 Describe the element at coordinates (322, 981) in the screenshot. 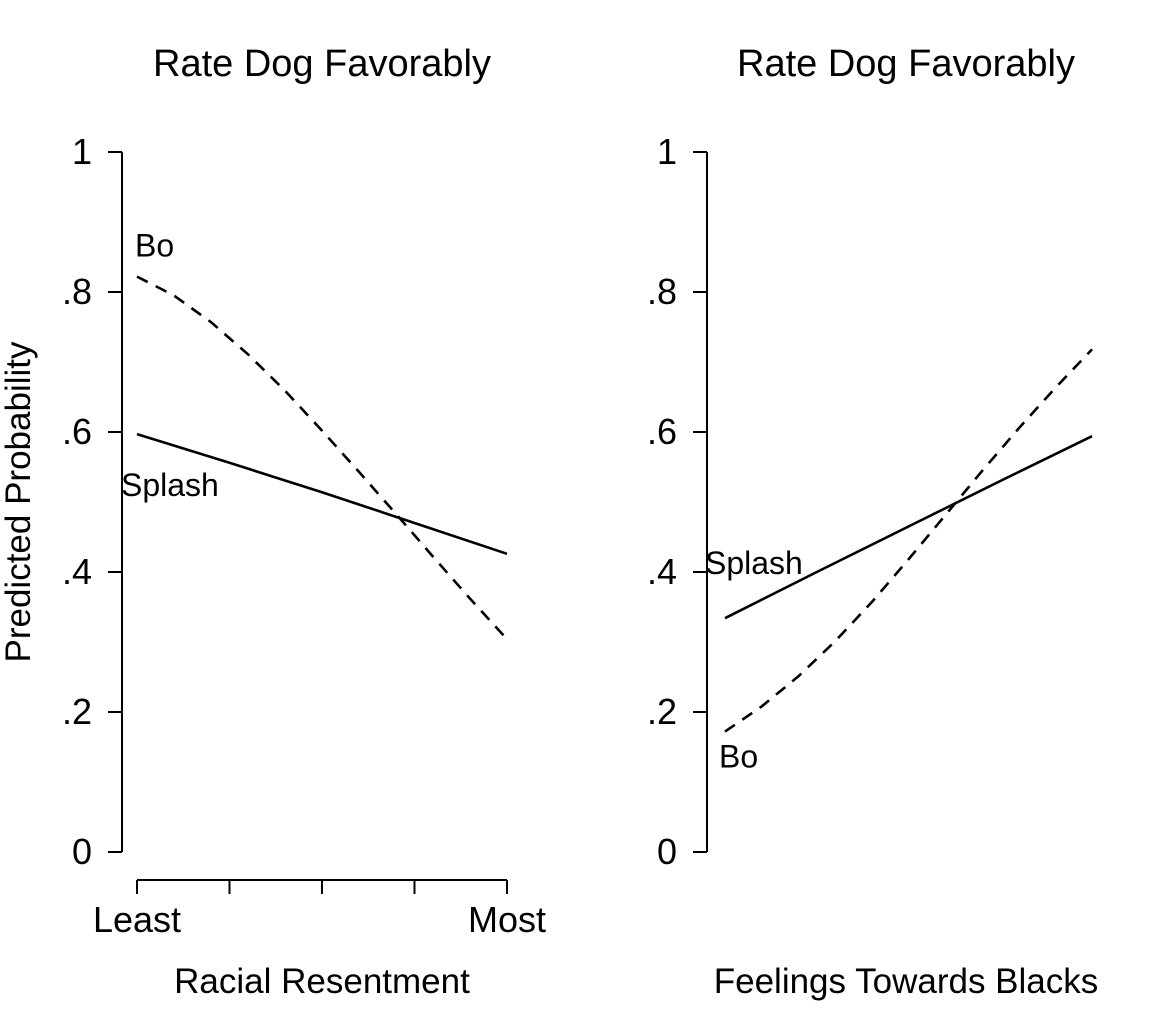

I see `x-axis-label: Racial Resentment` at that location.